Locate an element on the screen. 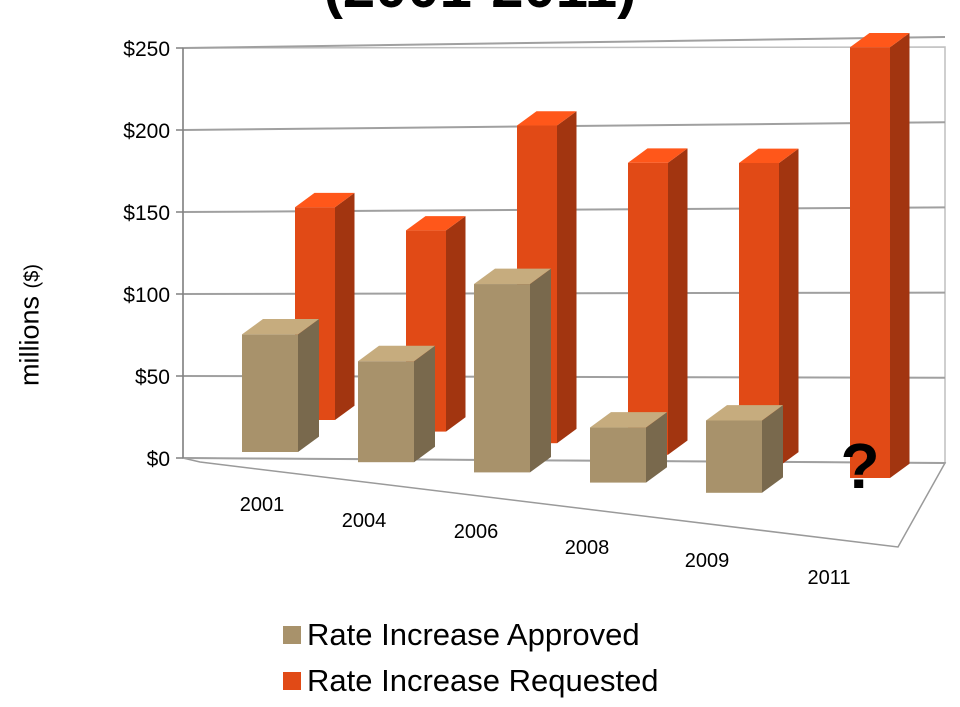 The image size is (960, 707). y-tick-label: $200 is located at coordinates (146, 131).